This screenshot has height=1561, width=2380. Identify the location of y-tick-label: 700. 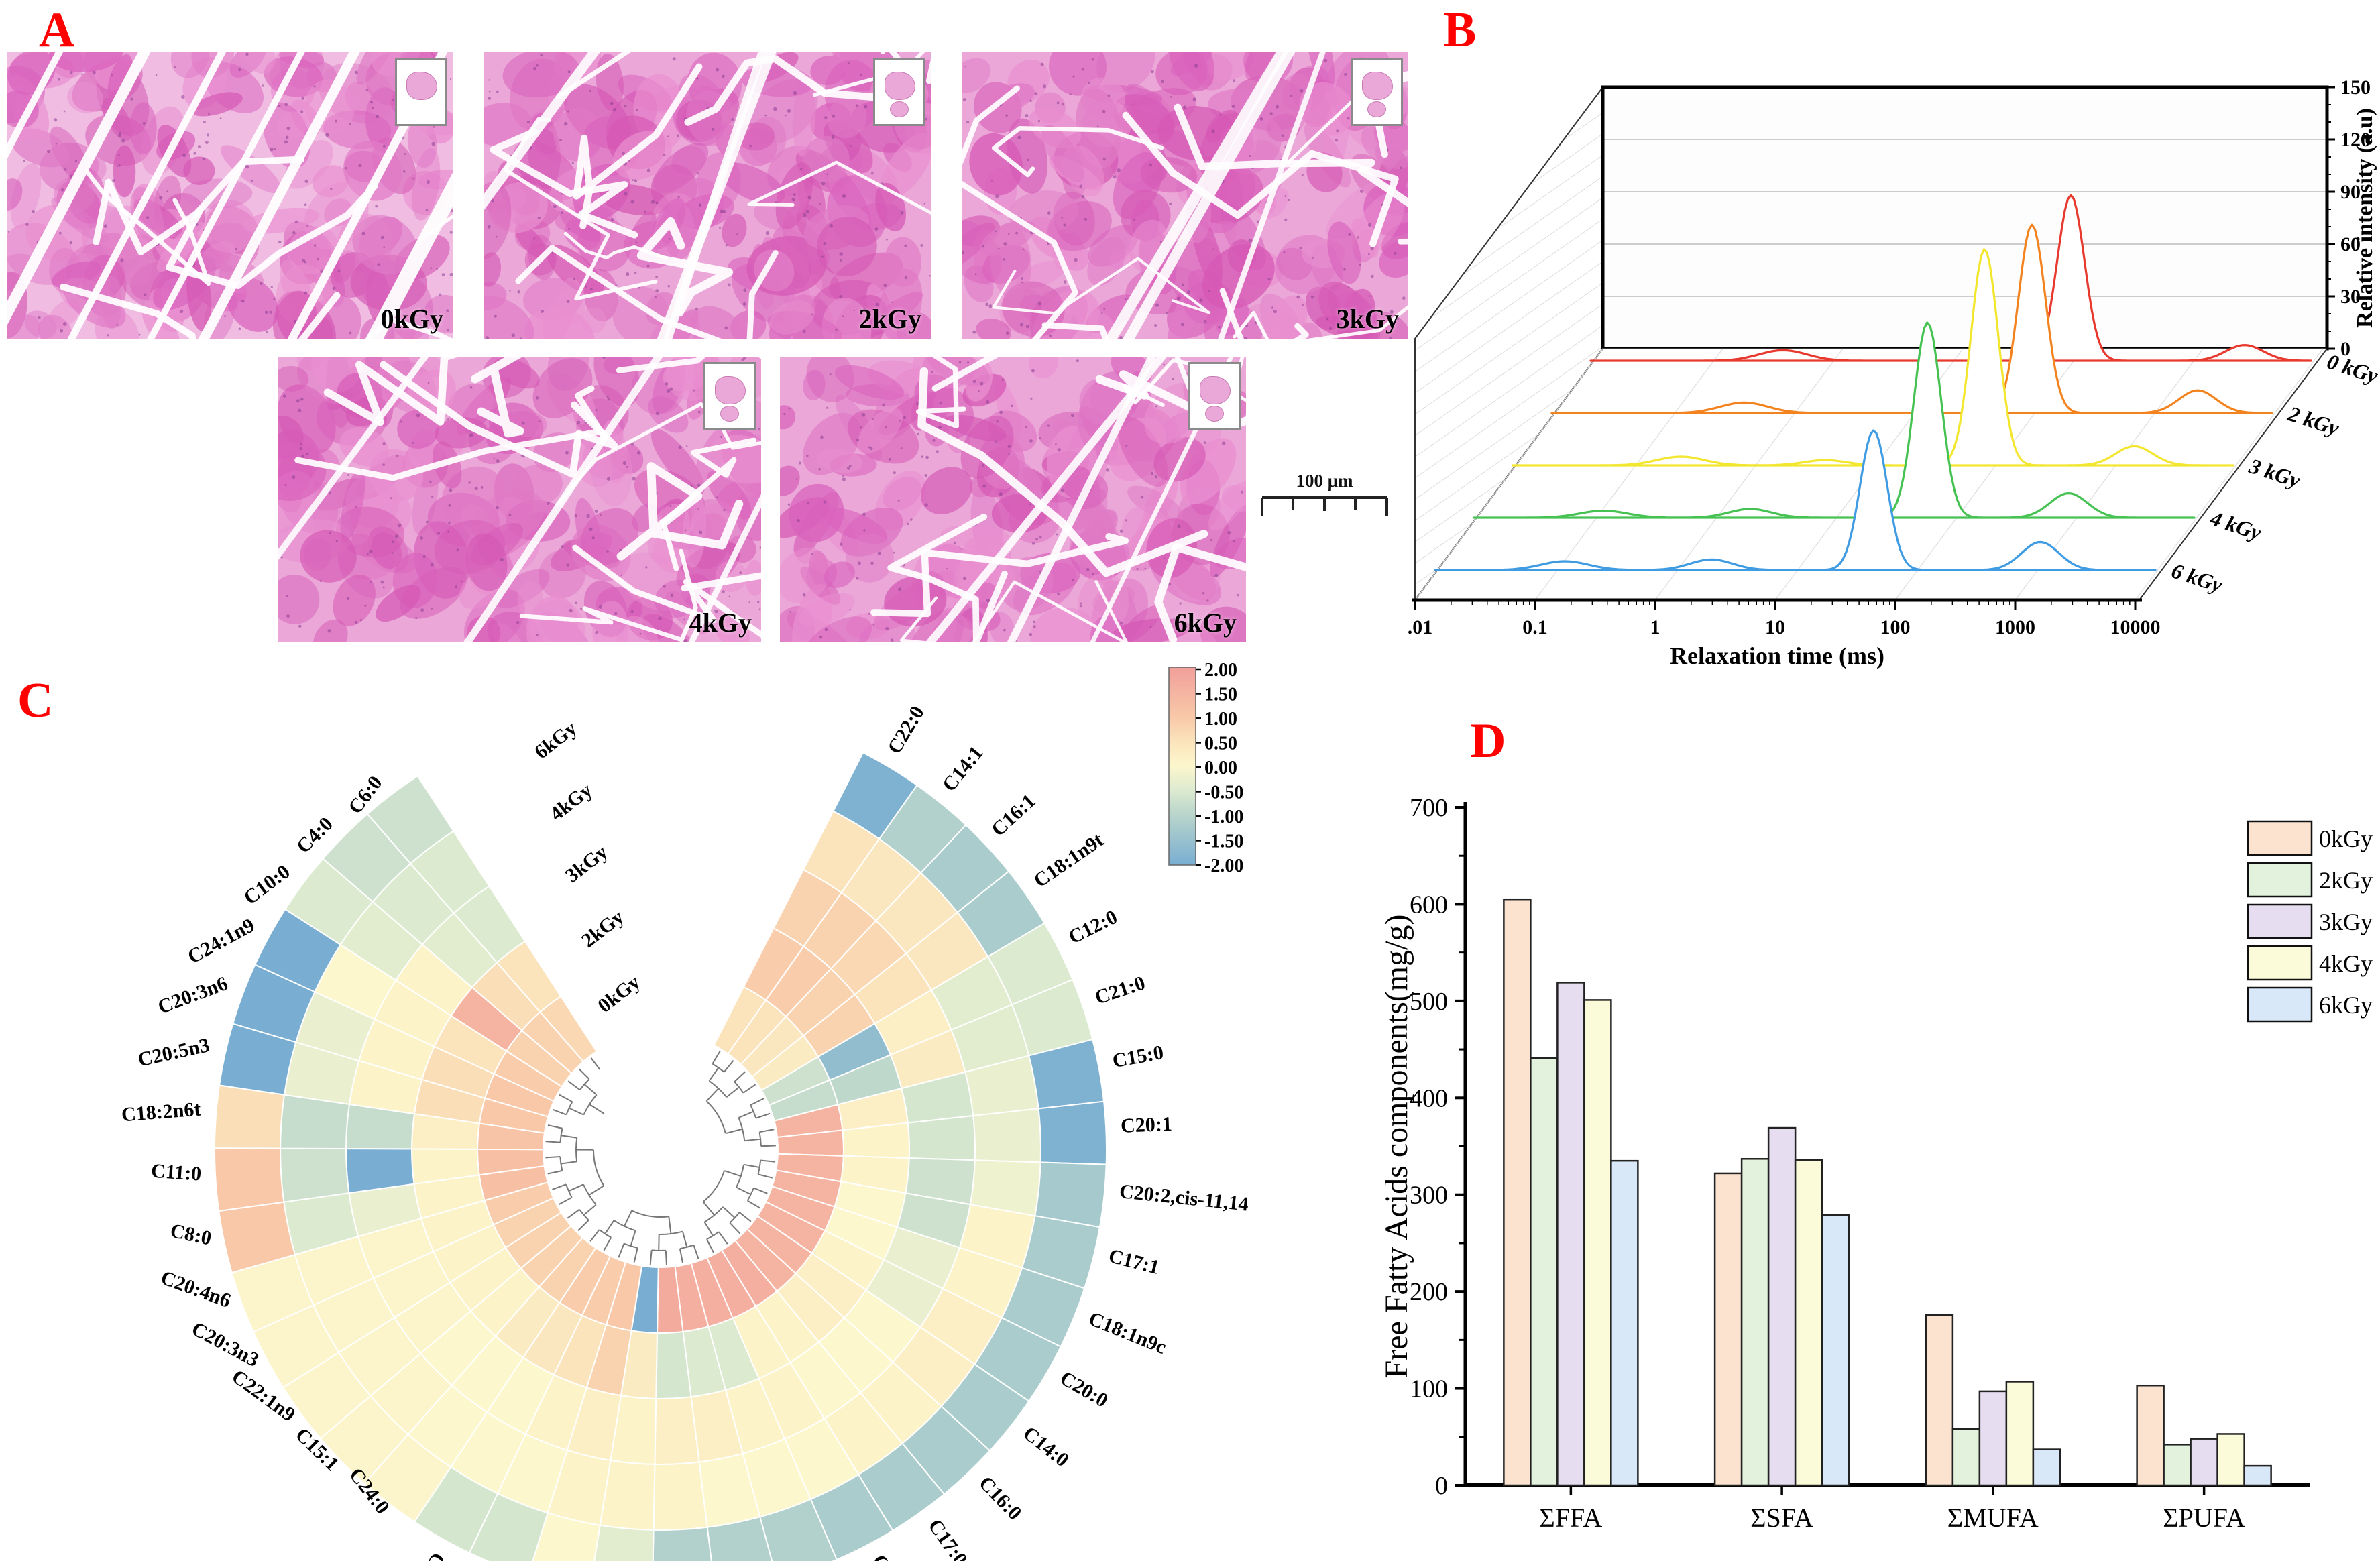
(1429, 808).